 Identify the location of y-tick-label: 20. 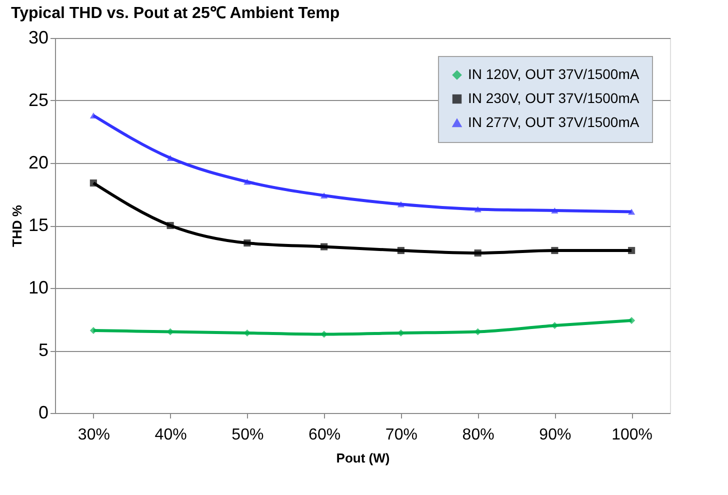
(38, 162).